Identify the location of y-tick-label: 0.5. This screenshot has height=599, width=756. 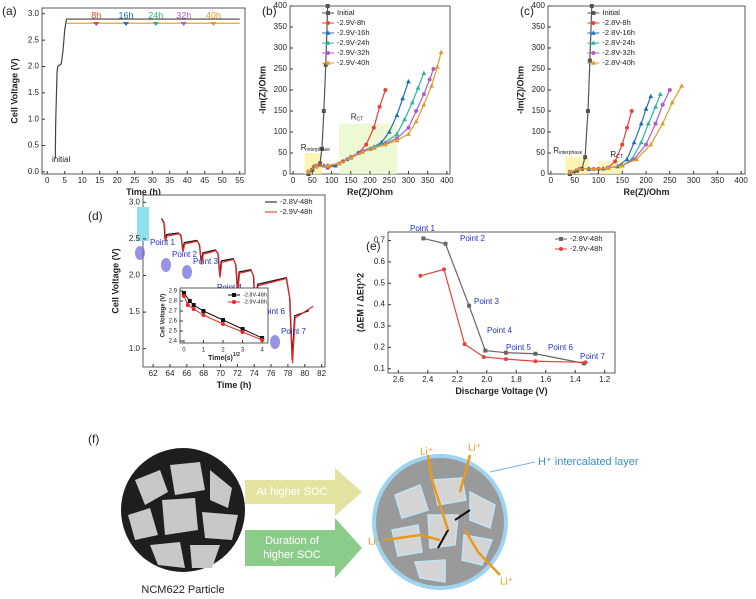
(34, 145).